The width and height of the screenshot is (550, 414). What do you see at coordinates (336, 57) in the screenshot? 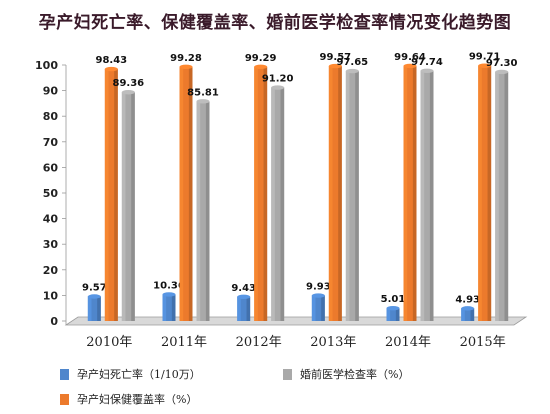
I see `data-label-coverage: 99.57` at bounding box center [336, 57].